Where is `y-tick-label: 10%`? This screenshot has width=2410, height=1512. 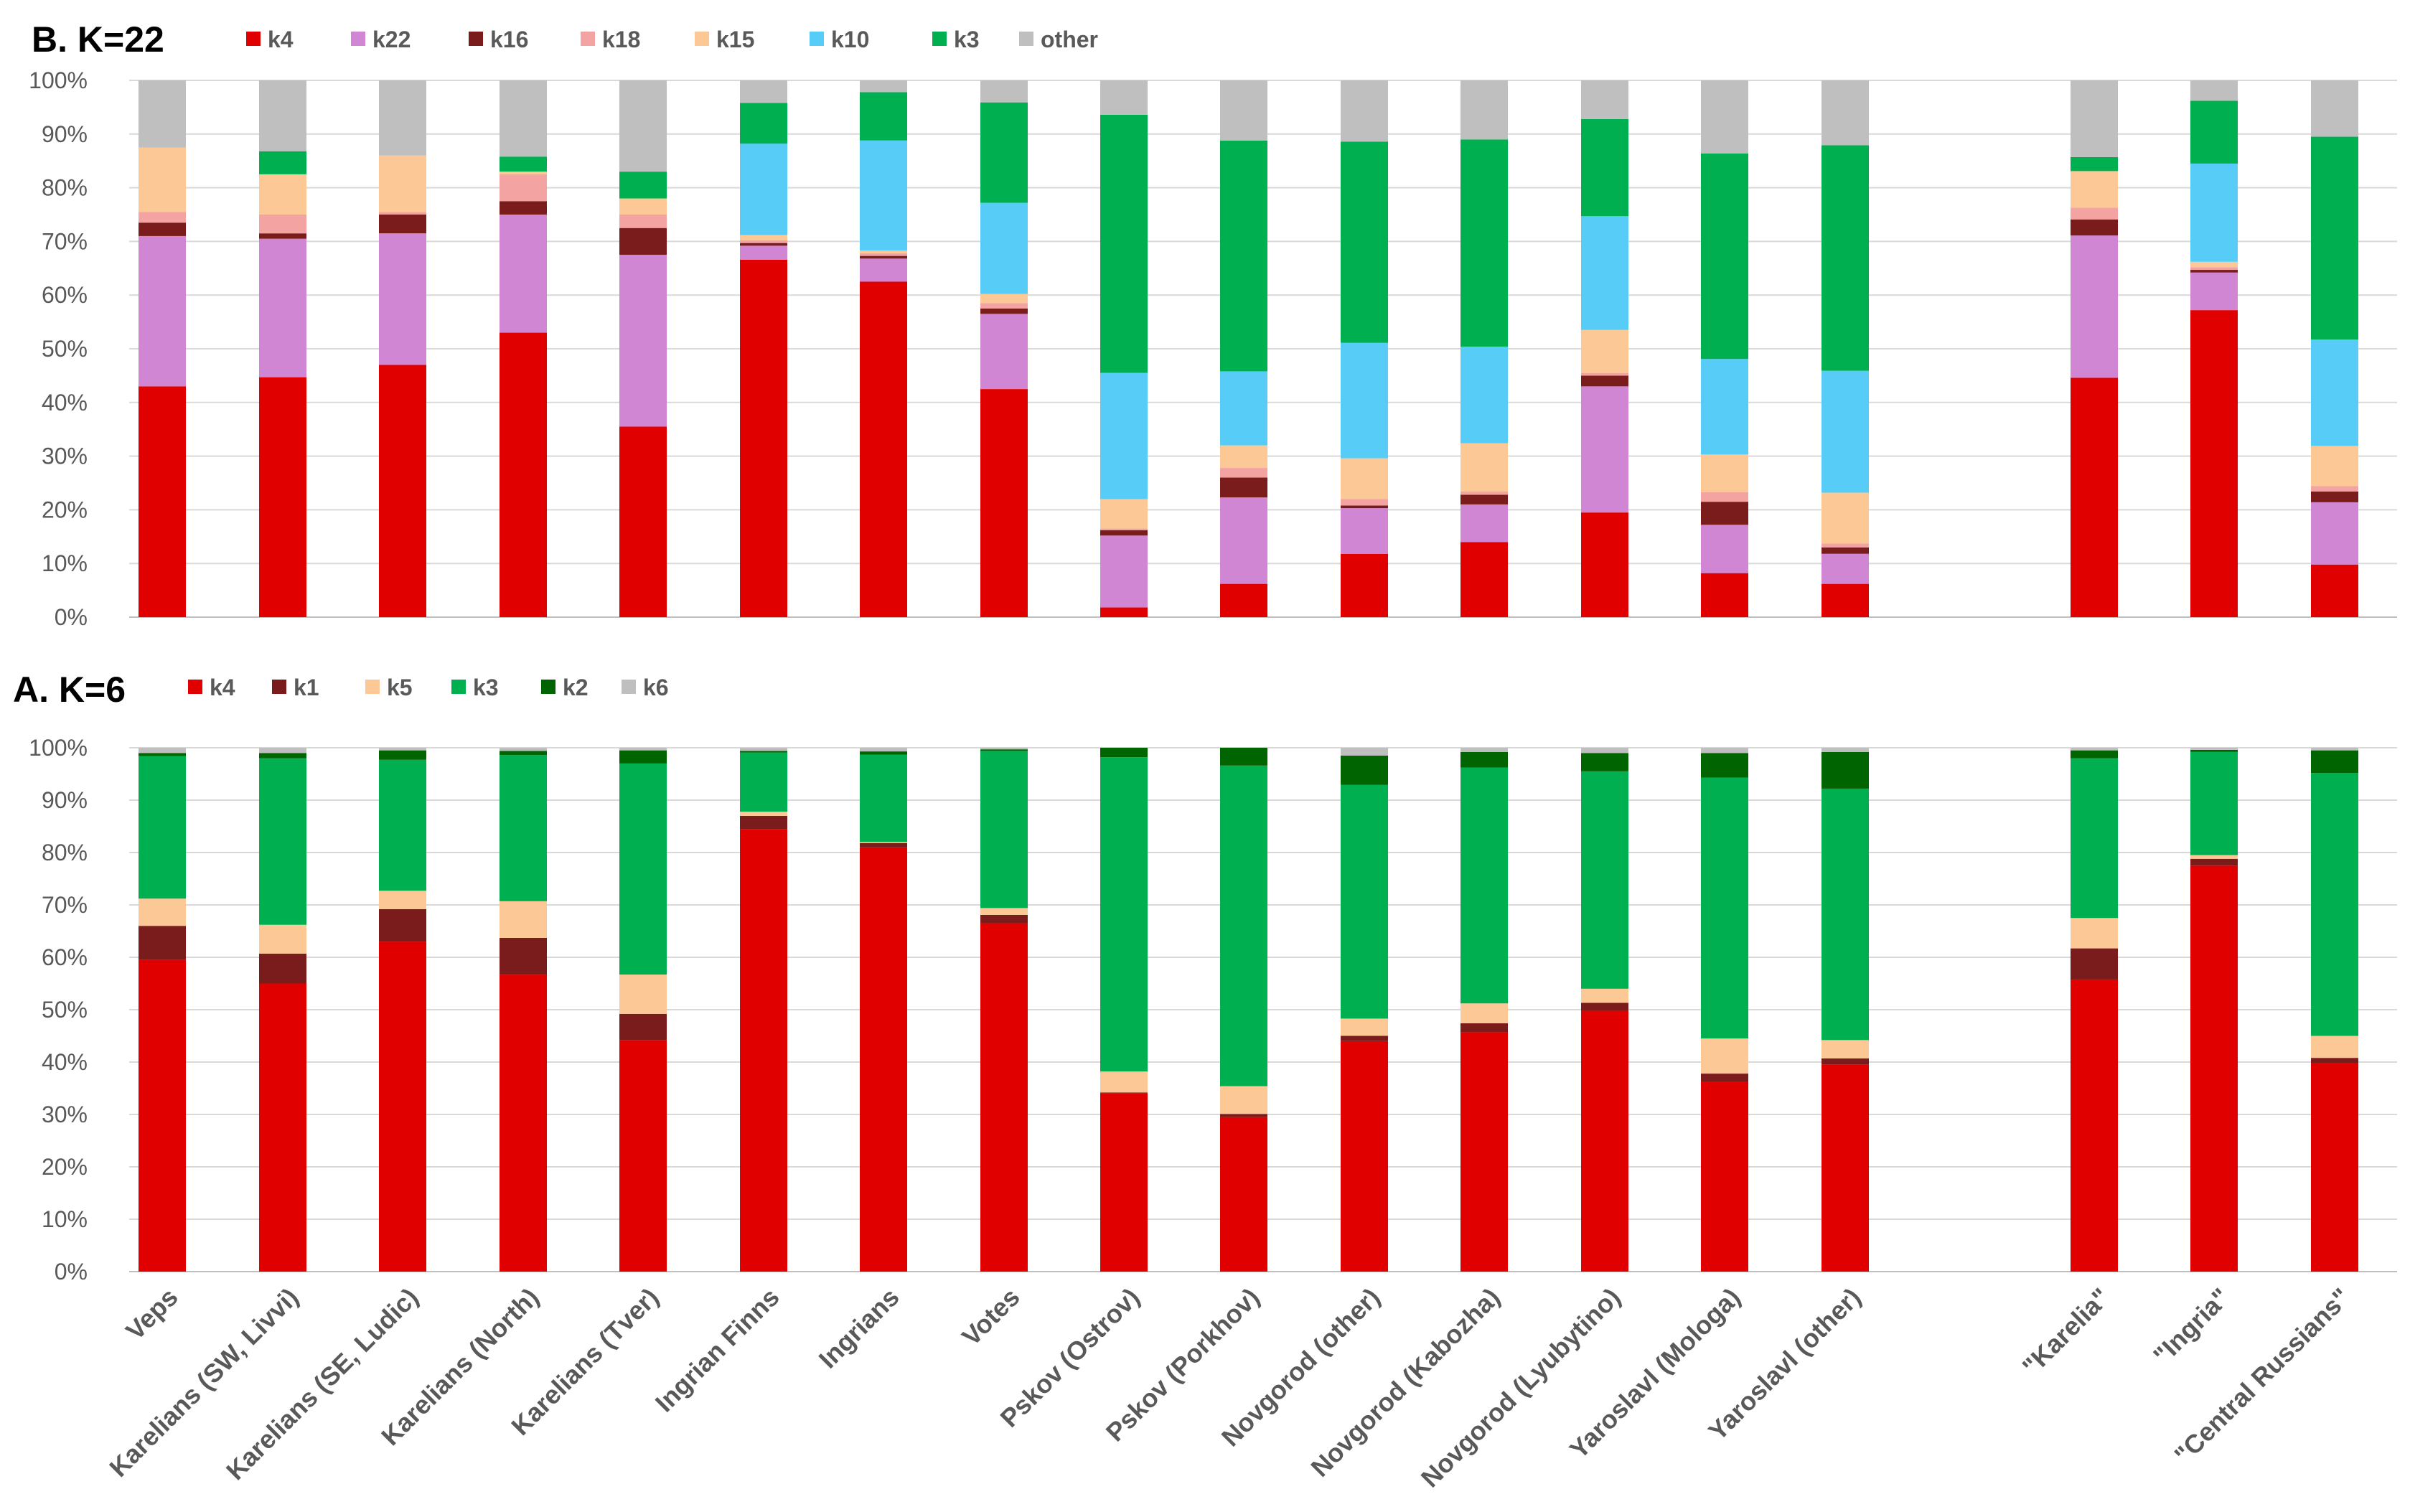
y-tick-label: 10% is located at coordinates (65, 563).